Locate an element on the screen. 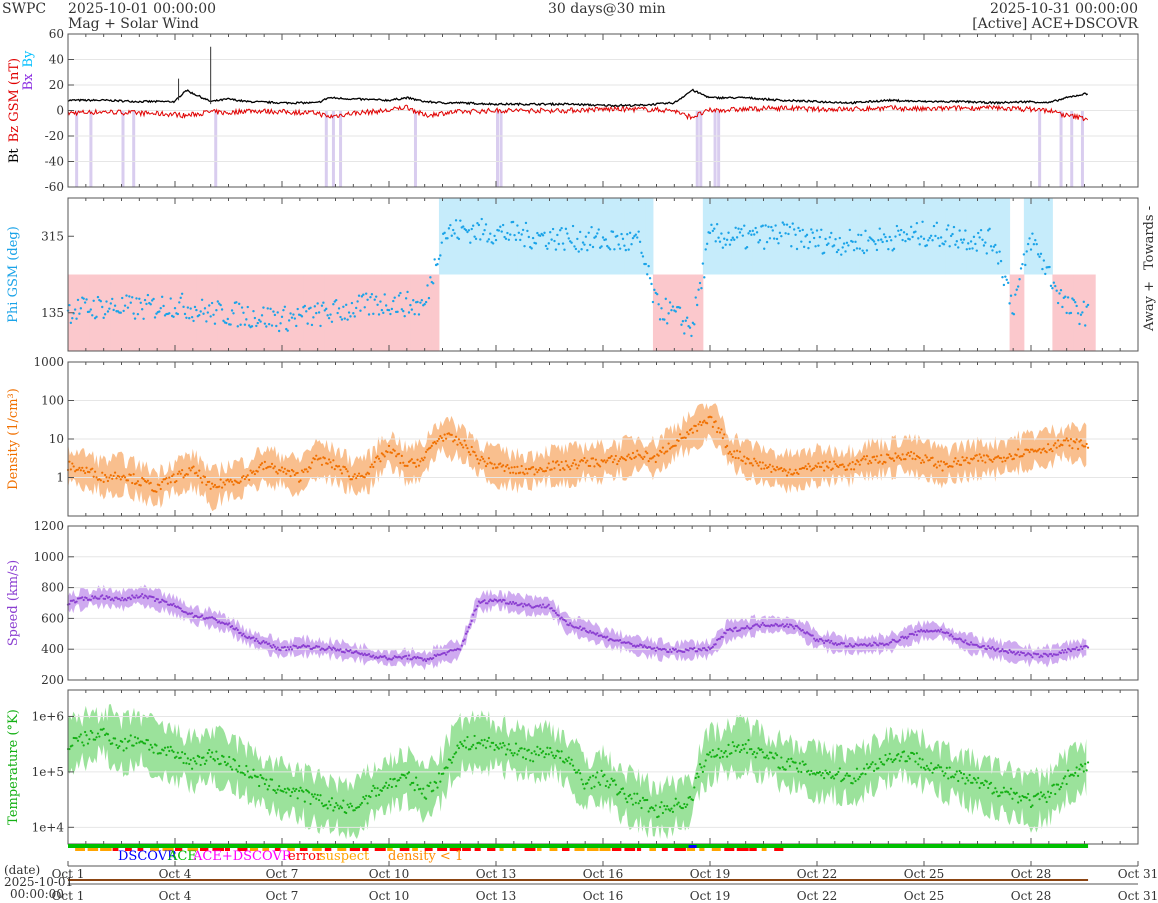 This screenshot has height=903, width=1158. towards-sector is located at coordinates (478, 236).